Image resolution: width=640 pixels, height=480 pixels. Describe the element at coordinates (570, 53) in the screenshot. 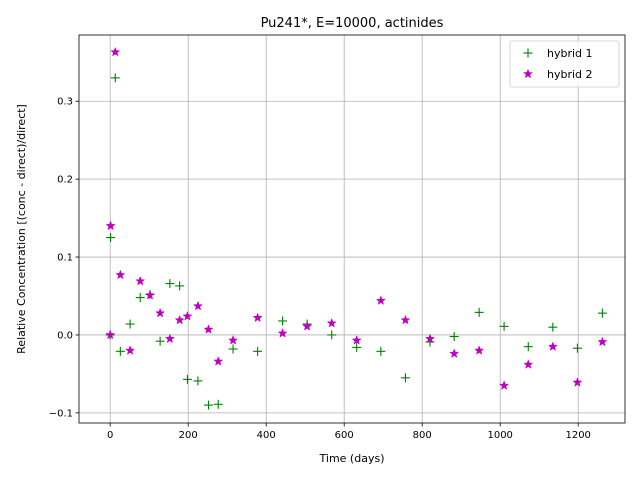

I see `legend-label: hybrid 1` at that location.